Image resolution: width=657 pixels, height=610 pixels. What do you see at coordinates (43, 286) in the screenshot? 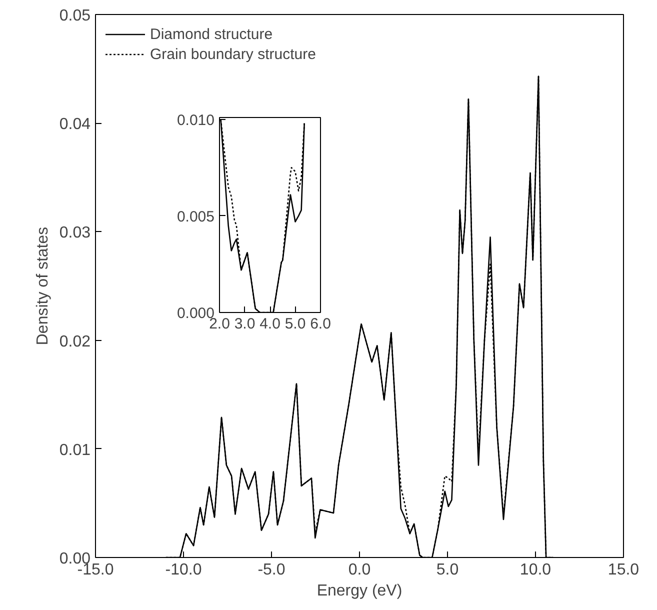
I see `y-axis-title: Density of states` at bounding box center [43, 286].